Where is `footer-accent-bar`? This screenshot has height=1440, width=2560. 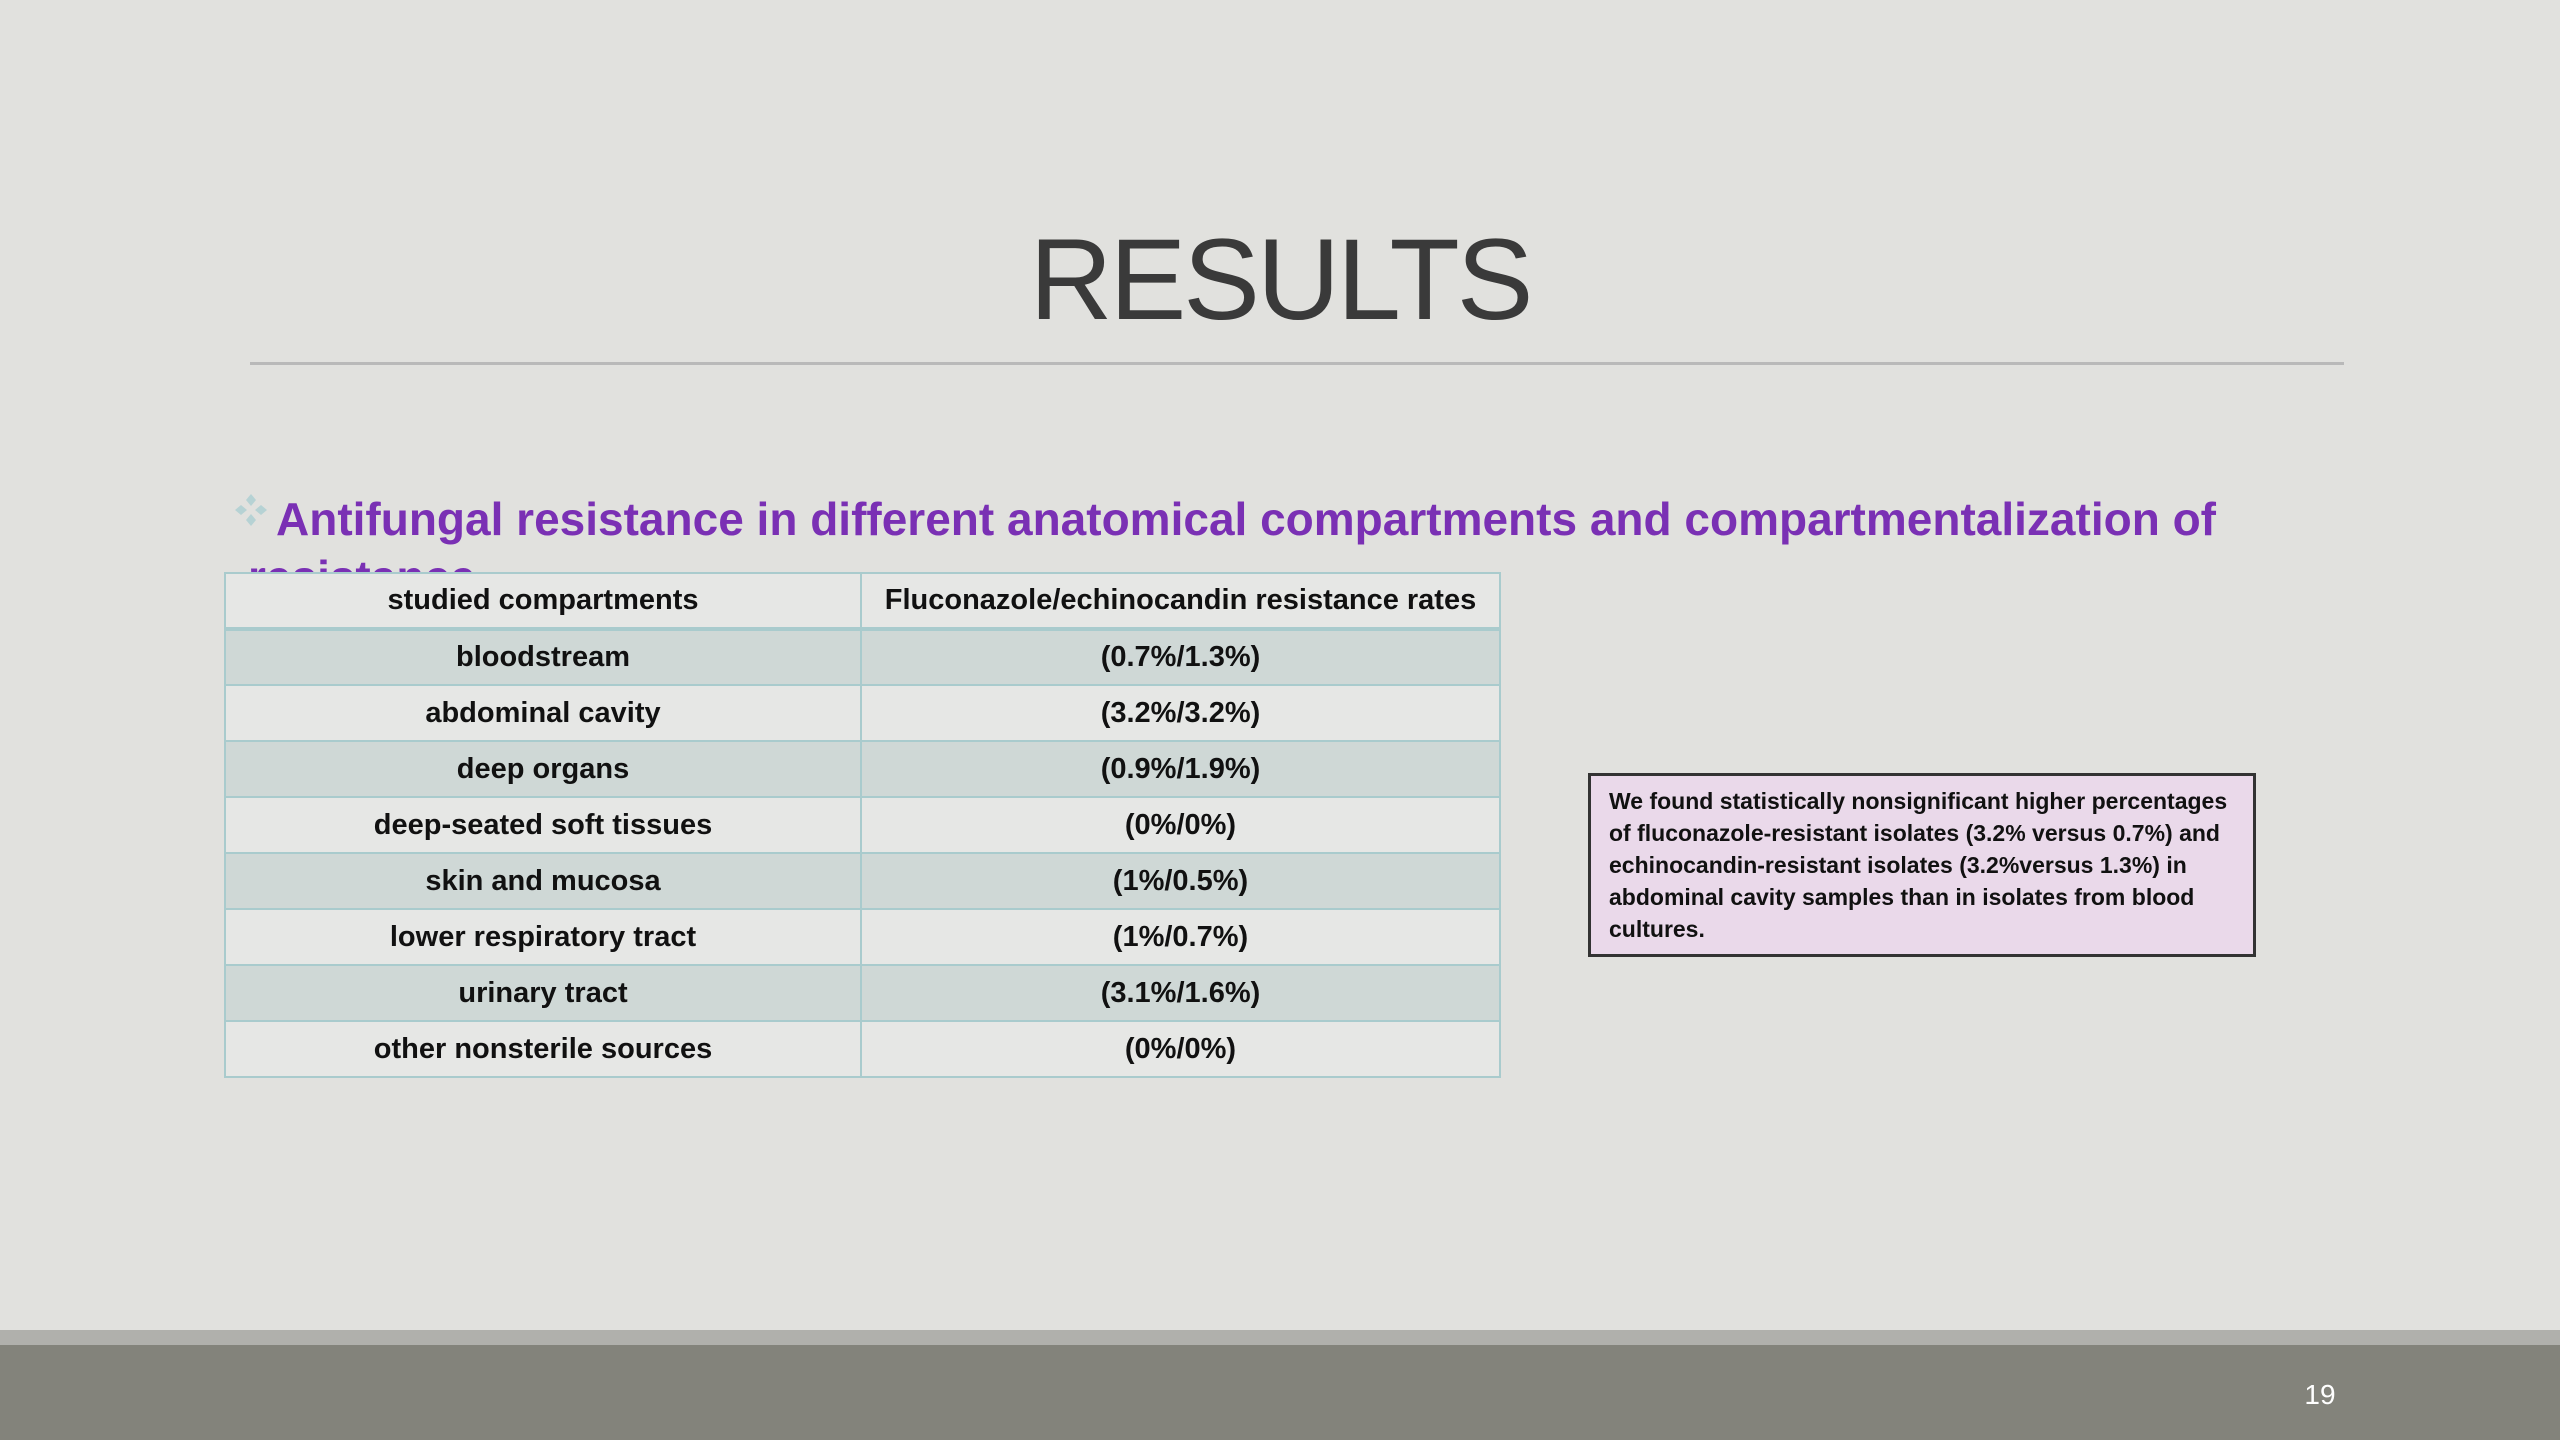
footer-accent-bar is located at coordinates (1280, 1337).